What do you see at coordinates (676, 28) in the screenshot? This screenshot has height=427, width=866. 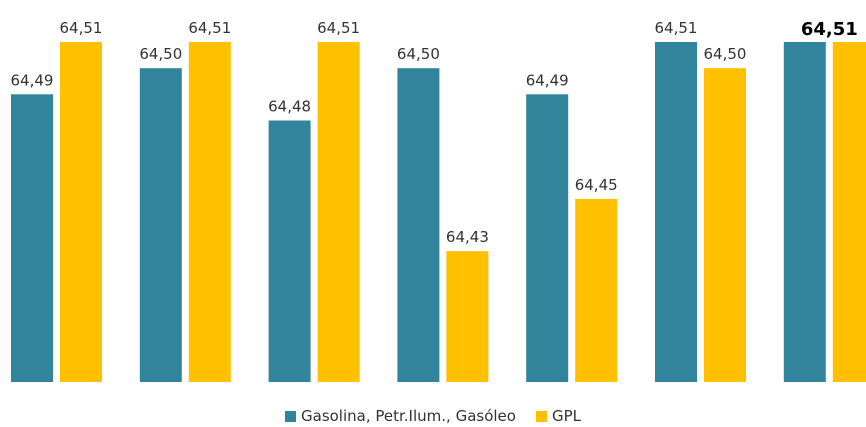 I see `data-label-series-1-5: 64,51` at bounding box center [676, 28].